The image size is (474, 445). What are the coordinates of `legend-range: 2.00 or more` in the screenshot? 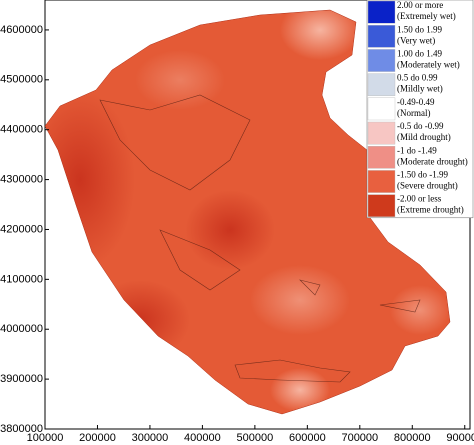 It's located at (420, 5).